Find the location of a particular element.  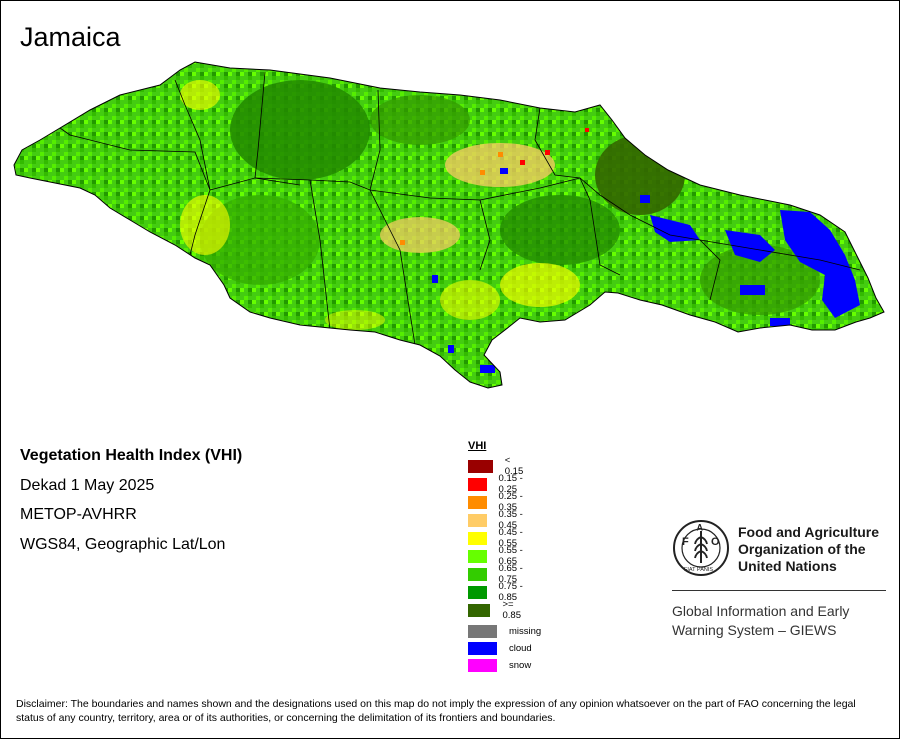

legend-label: 0.55 - 0.65 is located at coordinates (510, 556).